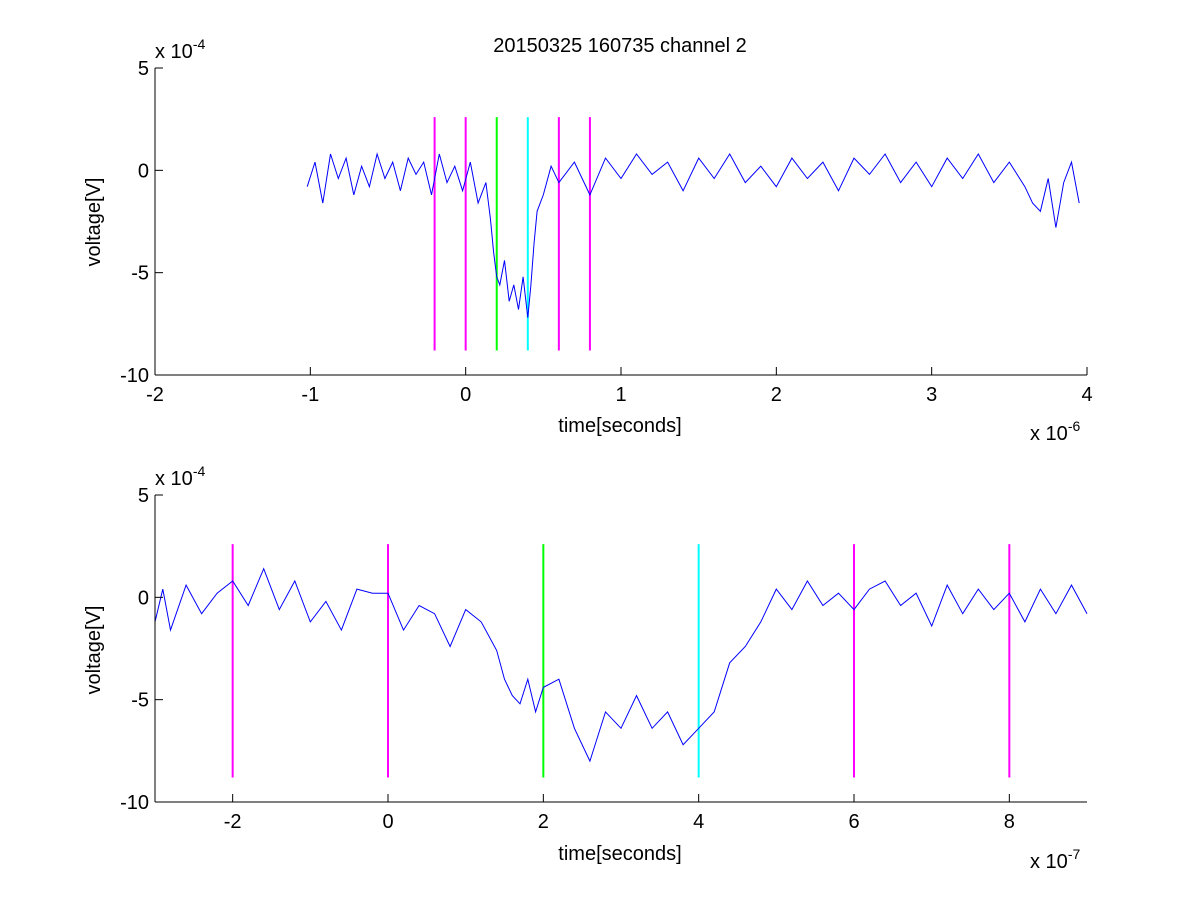  What do you see at coordinates (619, 854) in the screenshot?
I see `bottom-x-axis-label: time[seconds]` at bounding box center [619, 854].